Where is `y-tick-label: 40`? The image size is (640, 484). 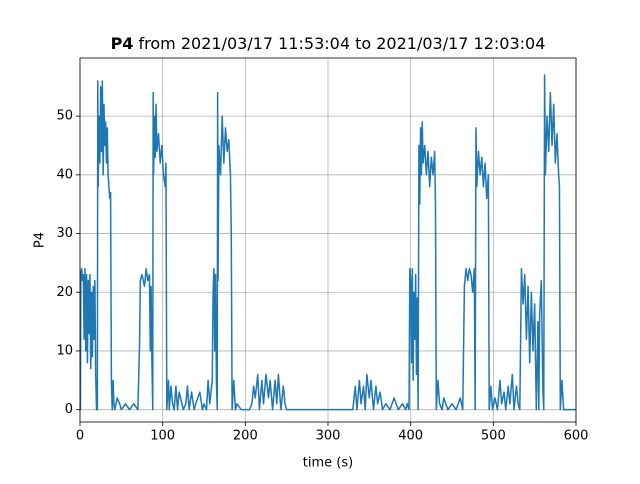
y-tick-label: 40 is located at coordinates (64, 174).